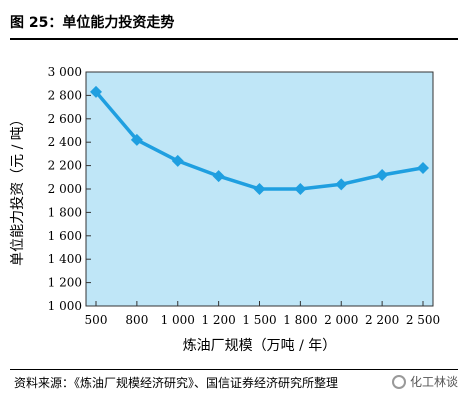  I want to click on wechat-icon, so click(398, 381).